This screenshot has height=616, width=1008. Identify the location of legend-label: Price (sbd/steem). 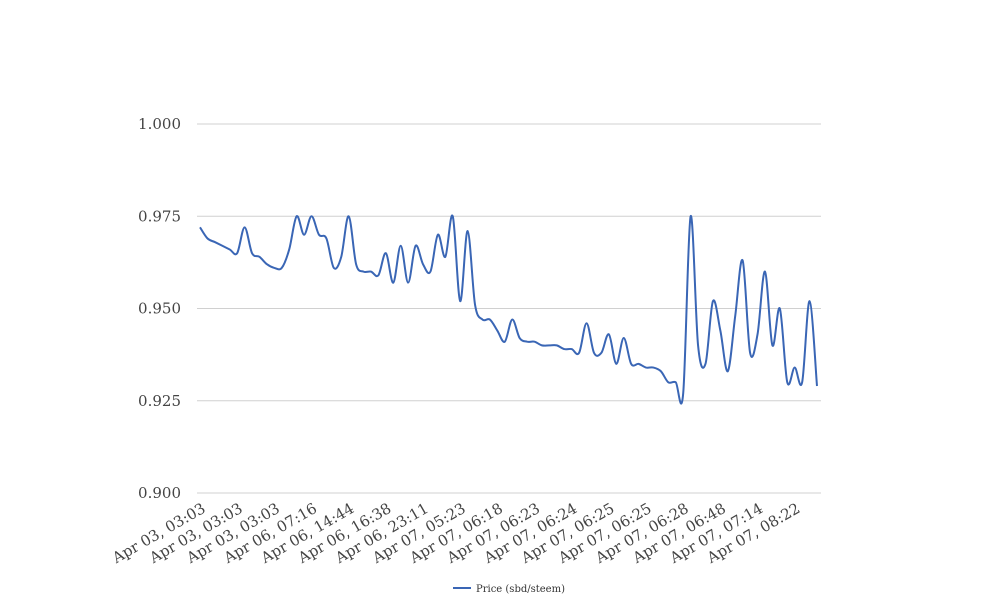
(520, 589).